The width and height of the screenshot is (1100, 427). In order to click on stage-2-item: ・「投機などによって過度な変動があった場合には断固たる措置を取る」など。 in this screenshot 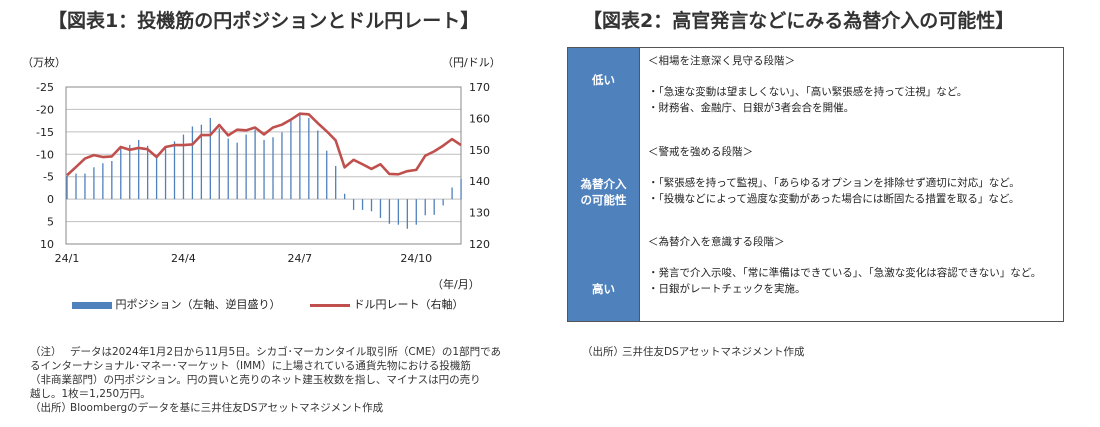, I will do `click(834, 199)`.